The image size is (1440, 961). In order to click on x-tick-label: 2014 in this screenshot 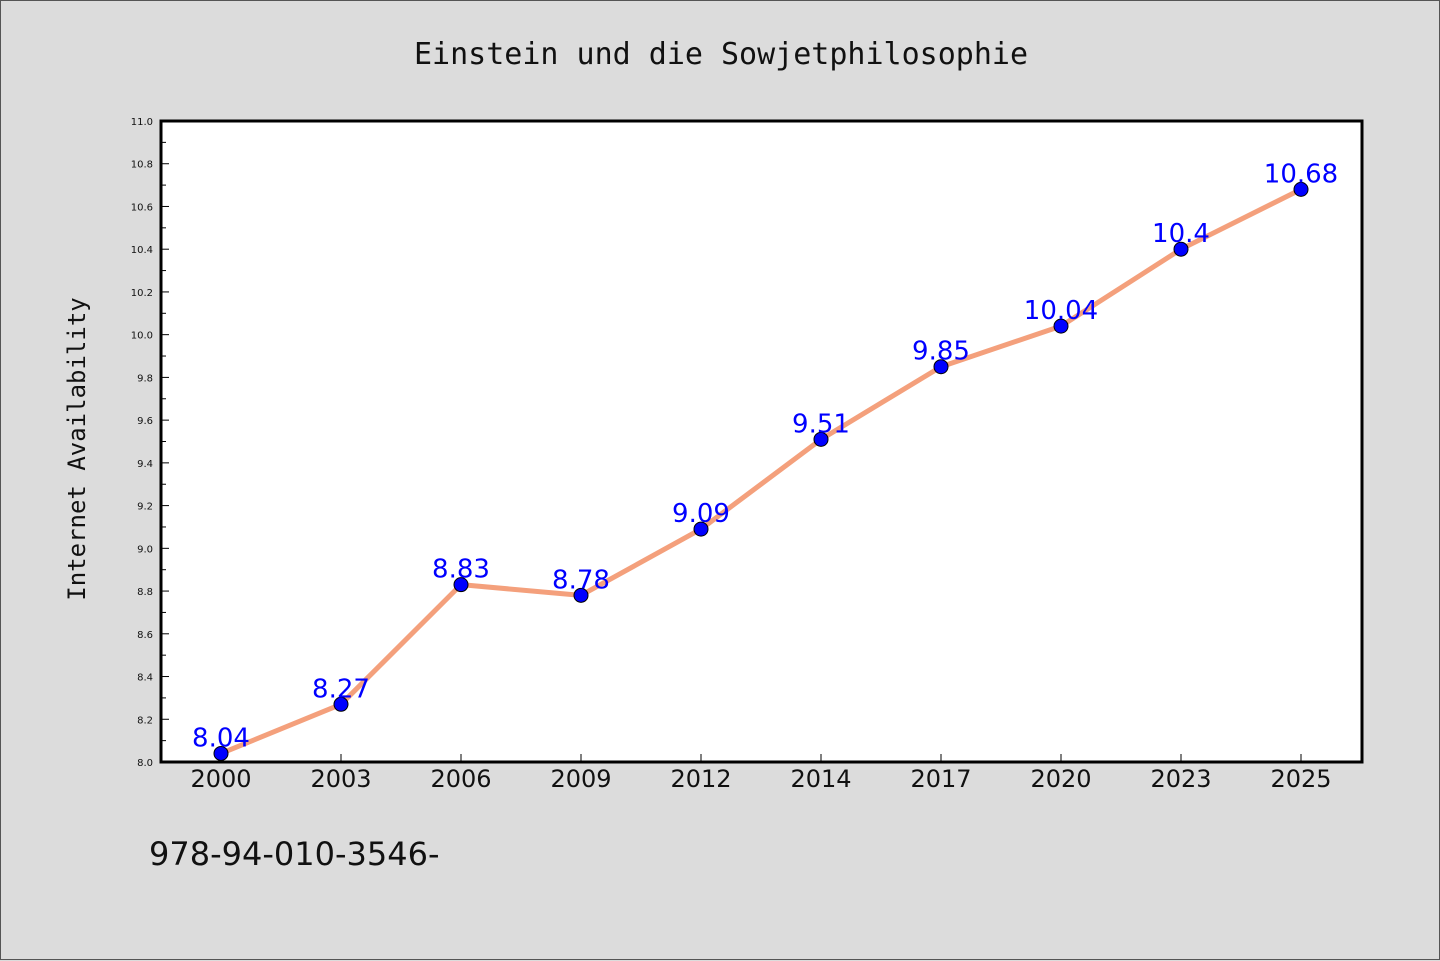, I will do `click(820, 779)`.